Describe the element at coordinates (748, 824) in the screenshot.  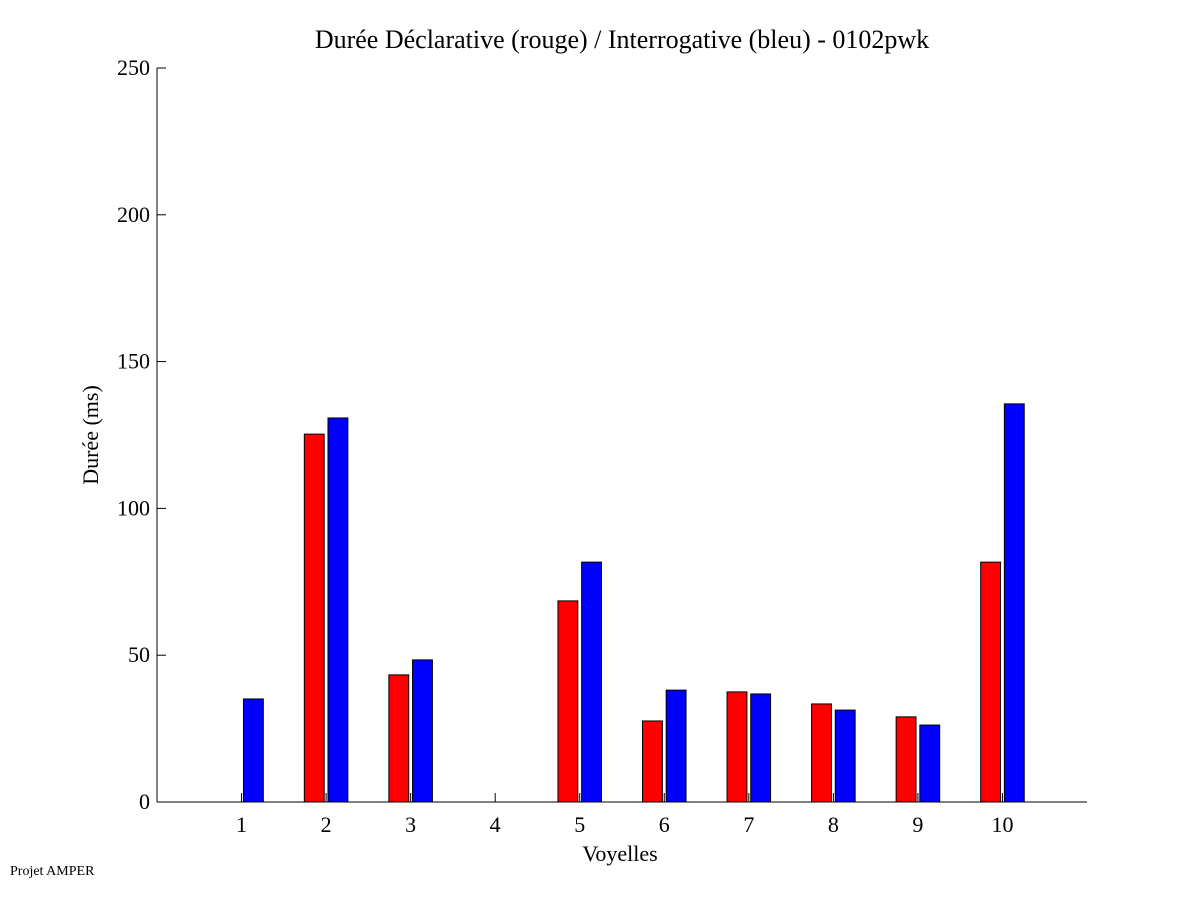
I see `x-tick-label: 7` at that location.